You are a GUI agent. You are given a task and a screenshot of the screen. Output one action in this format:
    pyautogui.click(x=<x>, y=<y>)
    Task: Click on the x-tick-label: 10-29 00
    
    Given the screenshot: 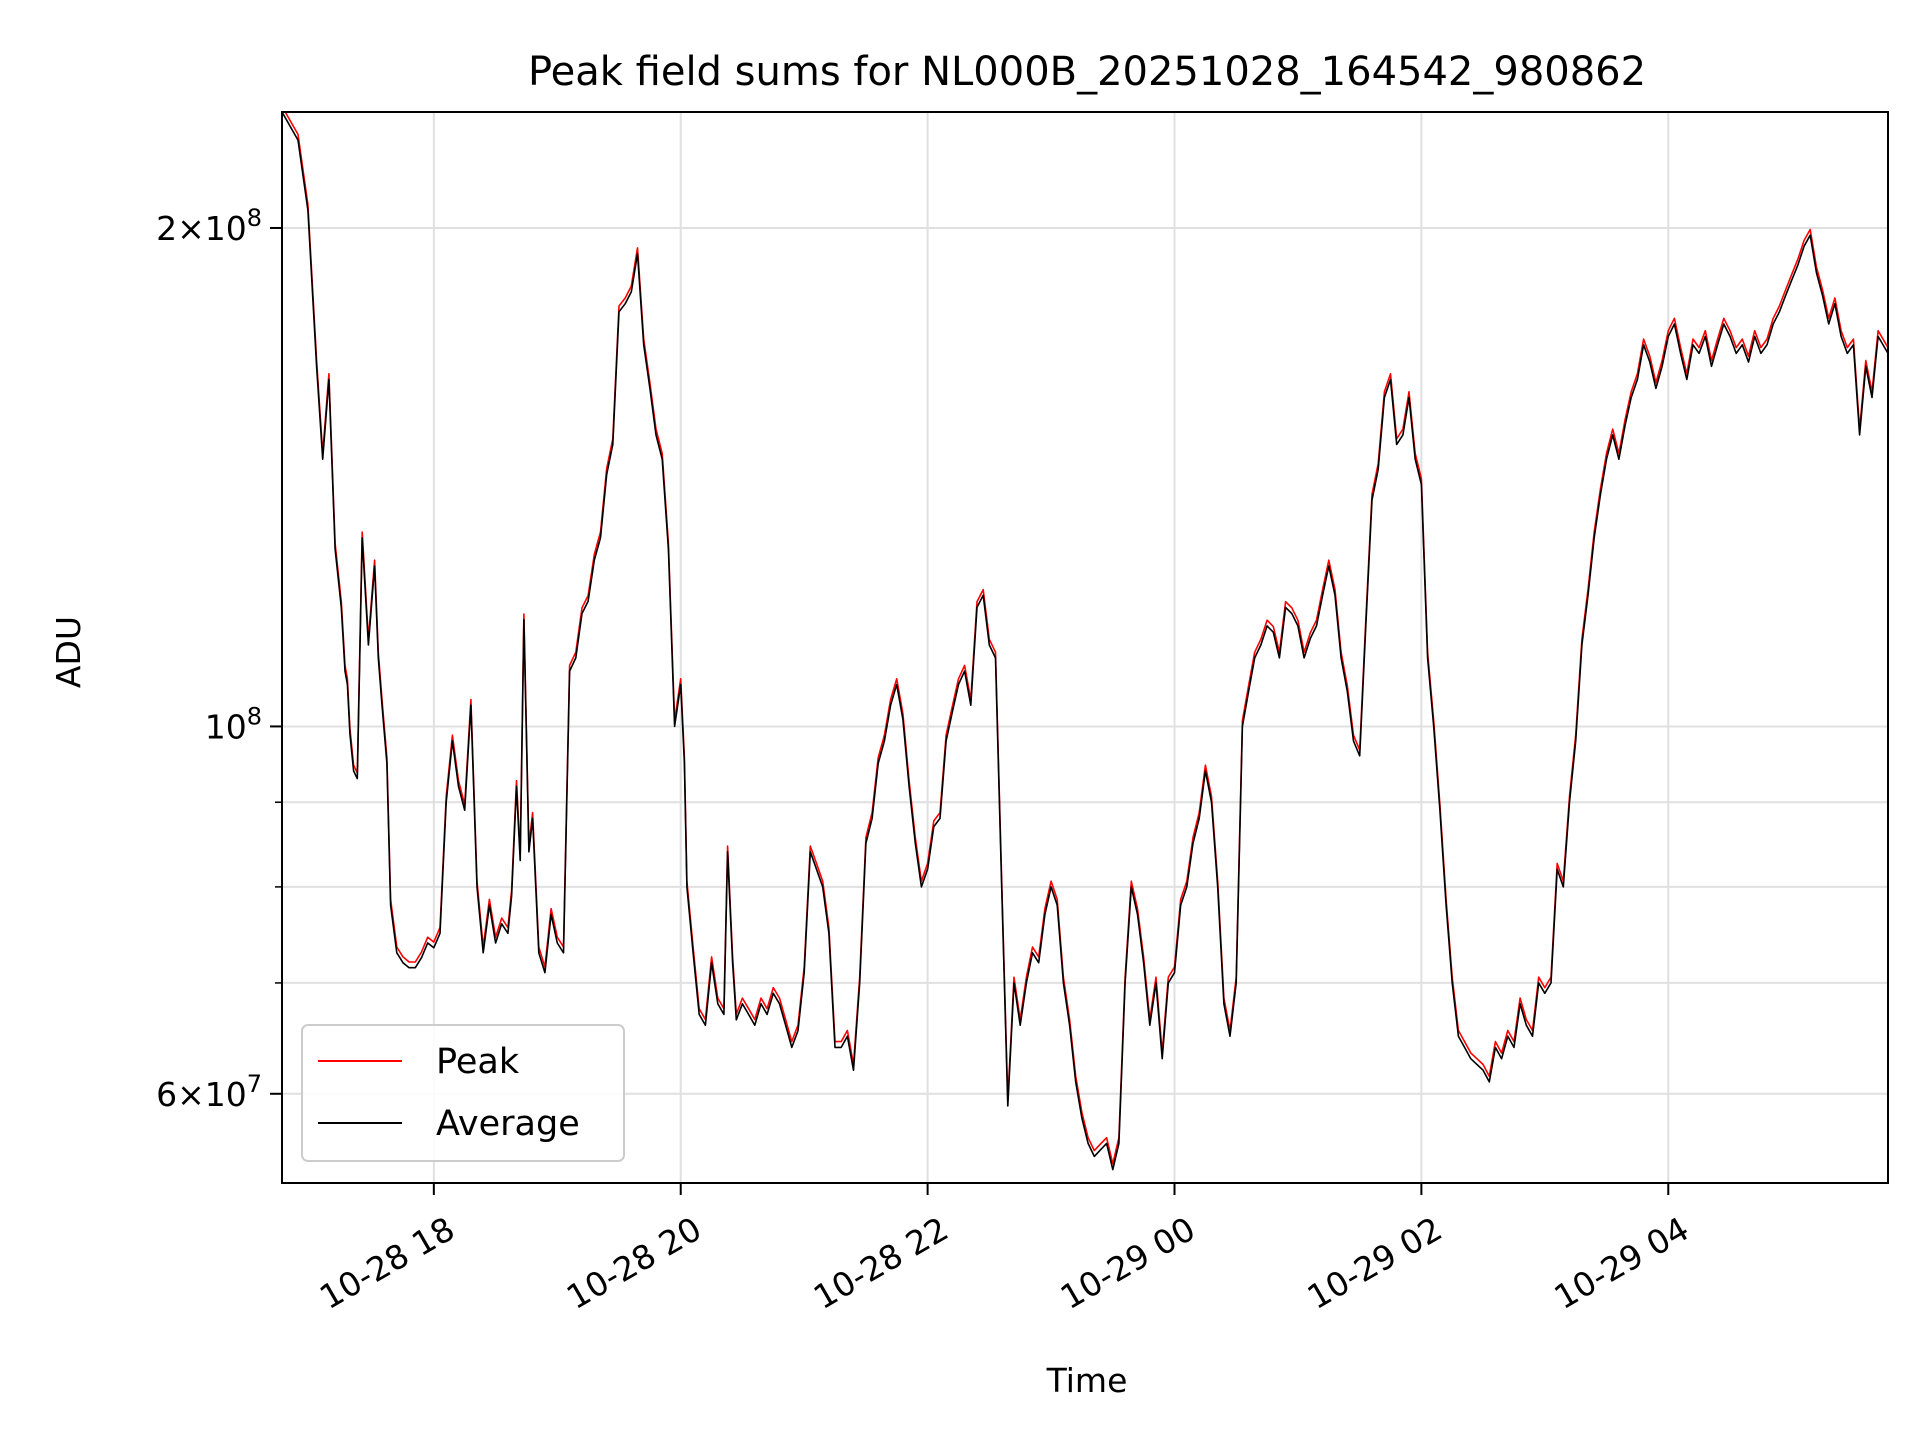 What is the action you would take?
    pyautogui.click(x=1128, y=1263)
    